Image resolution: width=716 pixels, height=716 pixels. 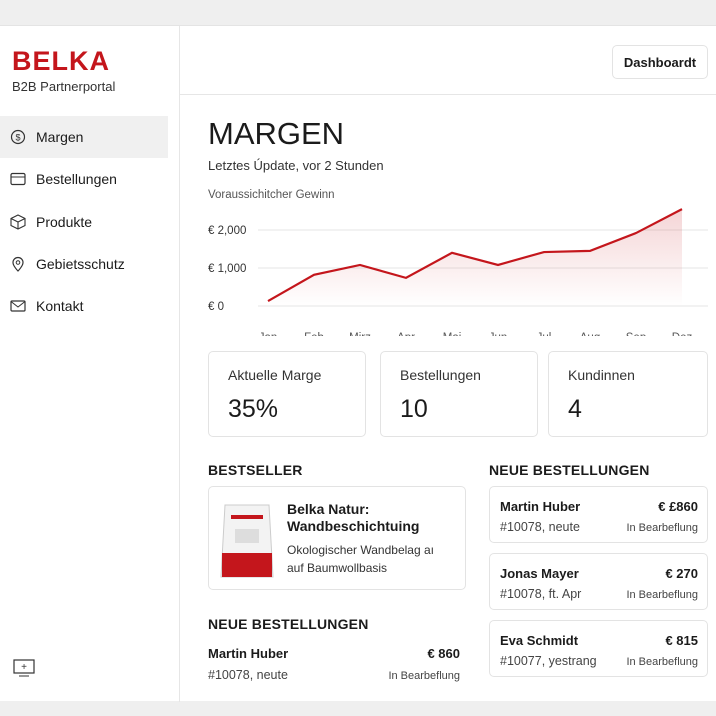 What do you see at coordinates (681, 640) in the screenshot?
I see `order-amount: € 815` at bounding box center [681, 640].